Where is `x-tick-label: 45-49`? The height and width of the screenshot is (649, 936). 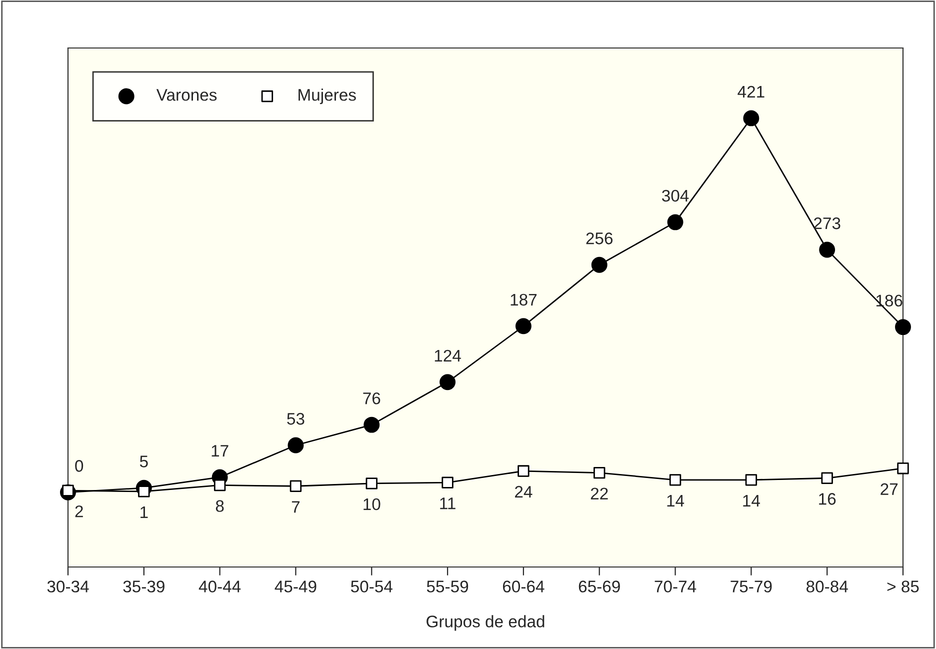
x-tick-label: 45-49 is located at coordinates (295, 586).